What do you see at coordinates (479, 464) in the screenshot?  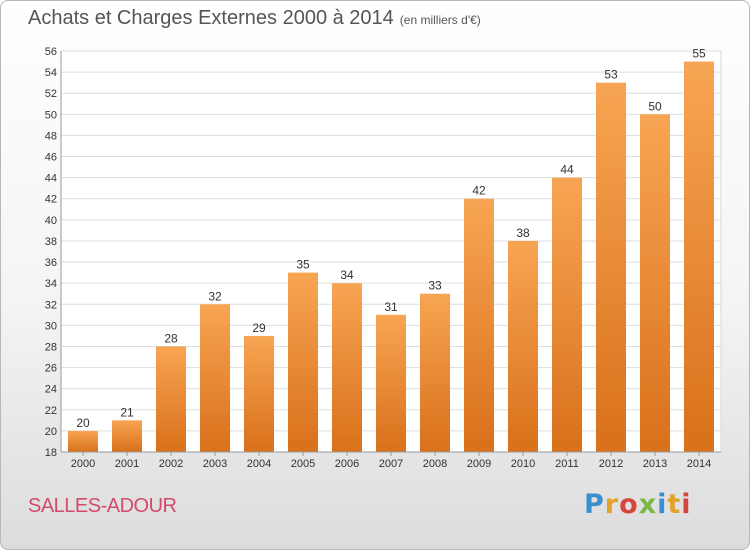 I see `x-tick-label: 2009` at bounding box center [479, 464].